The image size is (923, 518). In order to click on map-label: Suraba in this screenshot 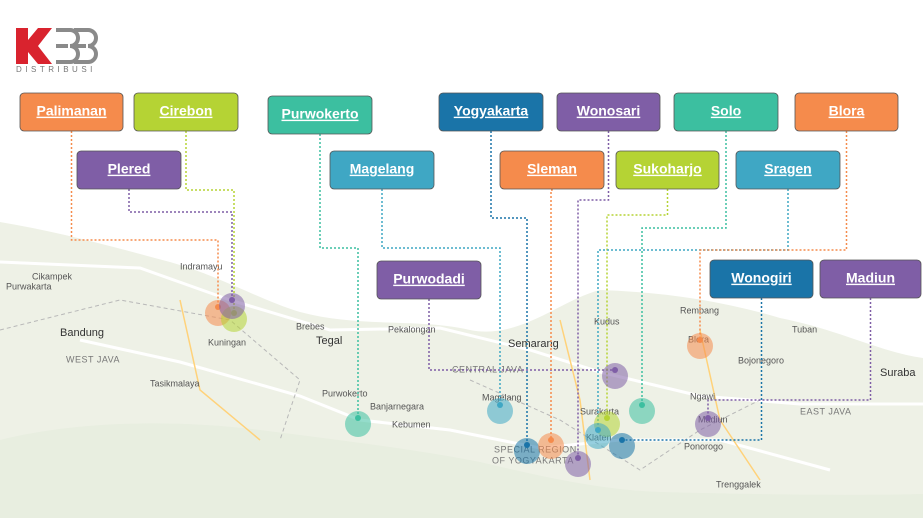, I will do `click(898, 373)`.